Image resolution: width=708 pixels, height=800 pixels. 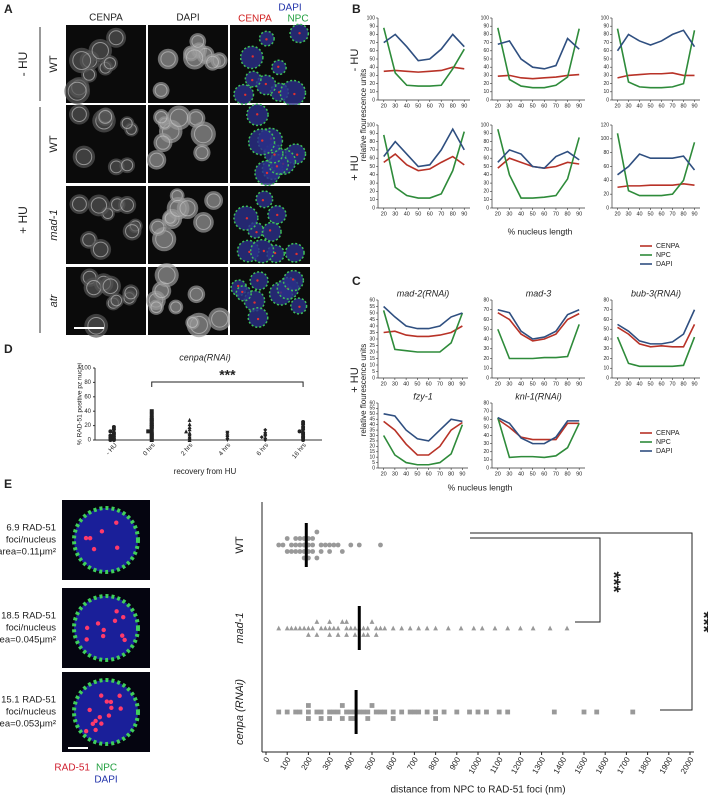 What do you see at coordinates (8, 9) in the screenshot?
I see `panel-label: A` at bounding box center [8, 9].